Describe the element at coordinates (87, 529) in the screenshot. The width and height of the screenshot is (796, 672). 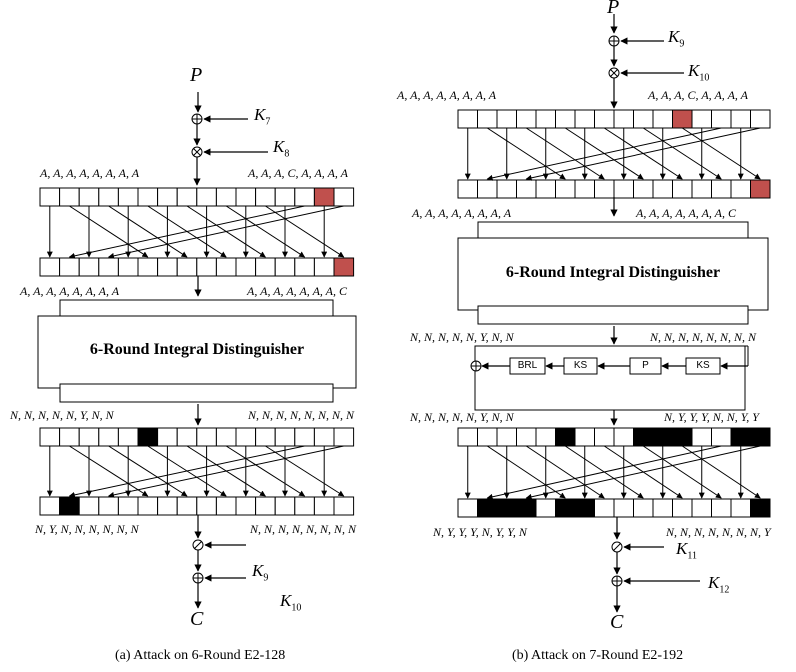
I see `output-pattern-left: N, Y, N, N, N, N, N, N` at that location.